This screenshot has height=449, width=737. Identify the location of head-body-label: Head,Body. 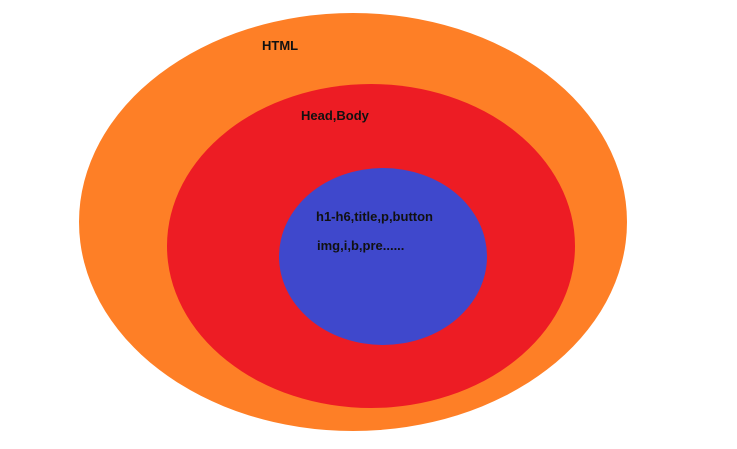
(335, 115).